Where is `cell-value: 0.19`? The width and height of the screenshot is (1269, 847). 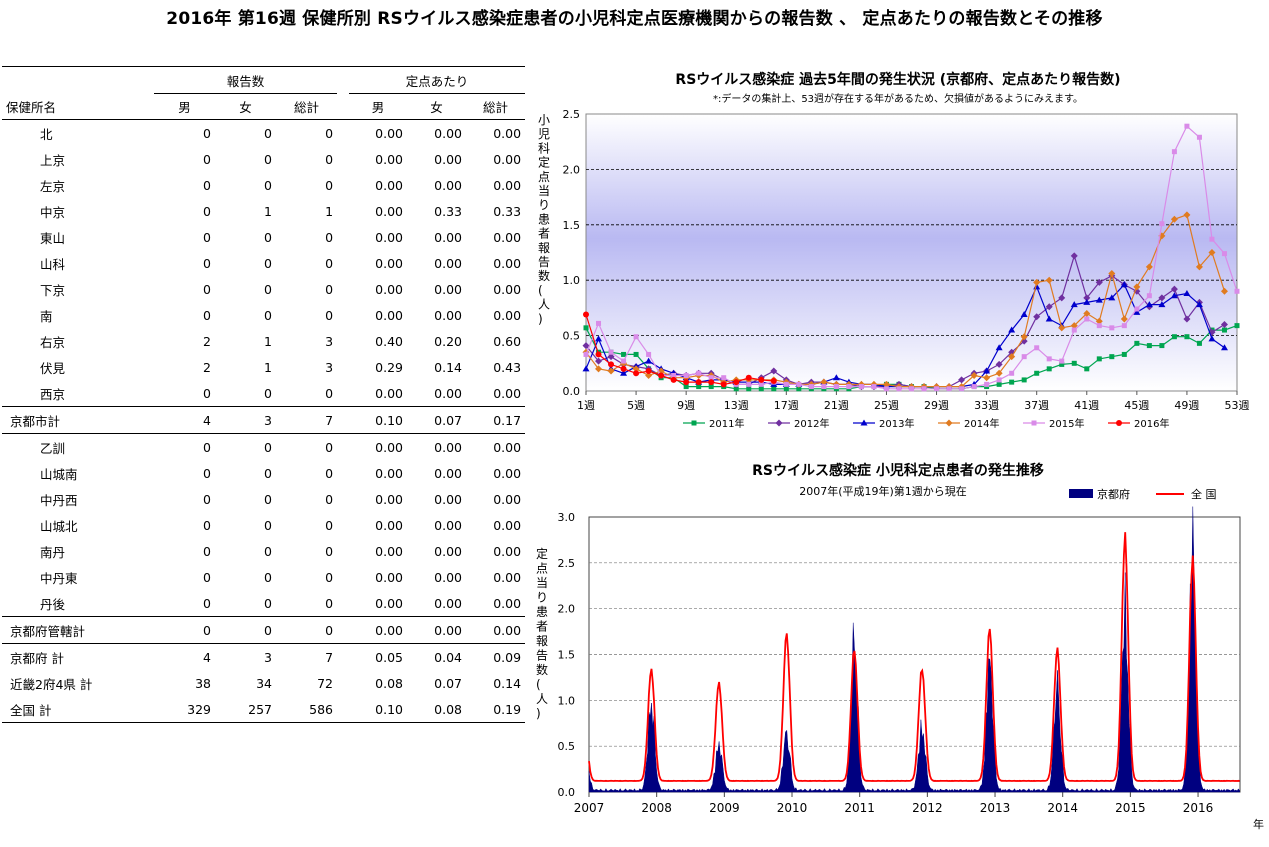 cell-value: 0.19 is located at coordinates (496, 709).